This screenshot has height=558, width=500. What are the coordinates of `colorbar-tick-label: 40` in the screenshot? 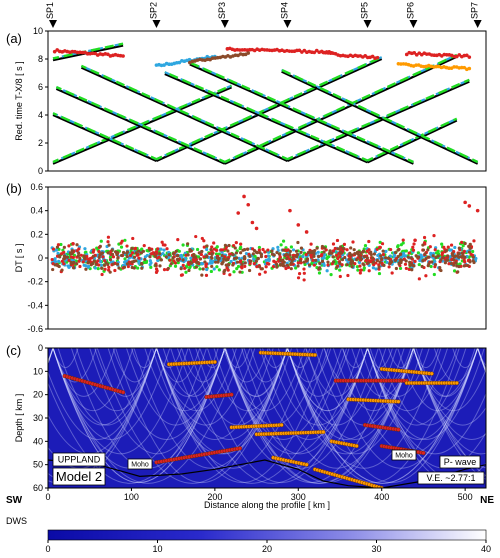 It's located at (486, 548).